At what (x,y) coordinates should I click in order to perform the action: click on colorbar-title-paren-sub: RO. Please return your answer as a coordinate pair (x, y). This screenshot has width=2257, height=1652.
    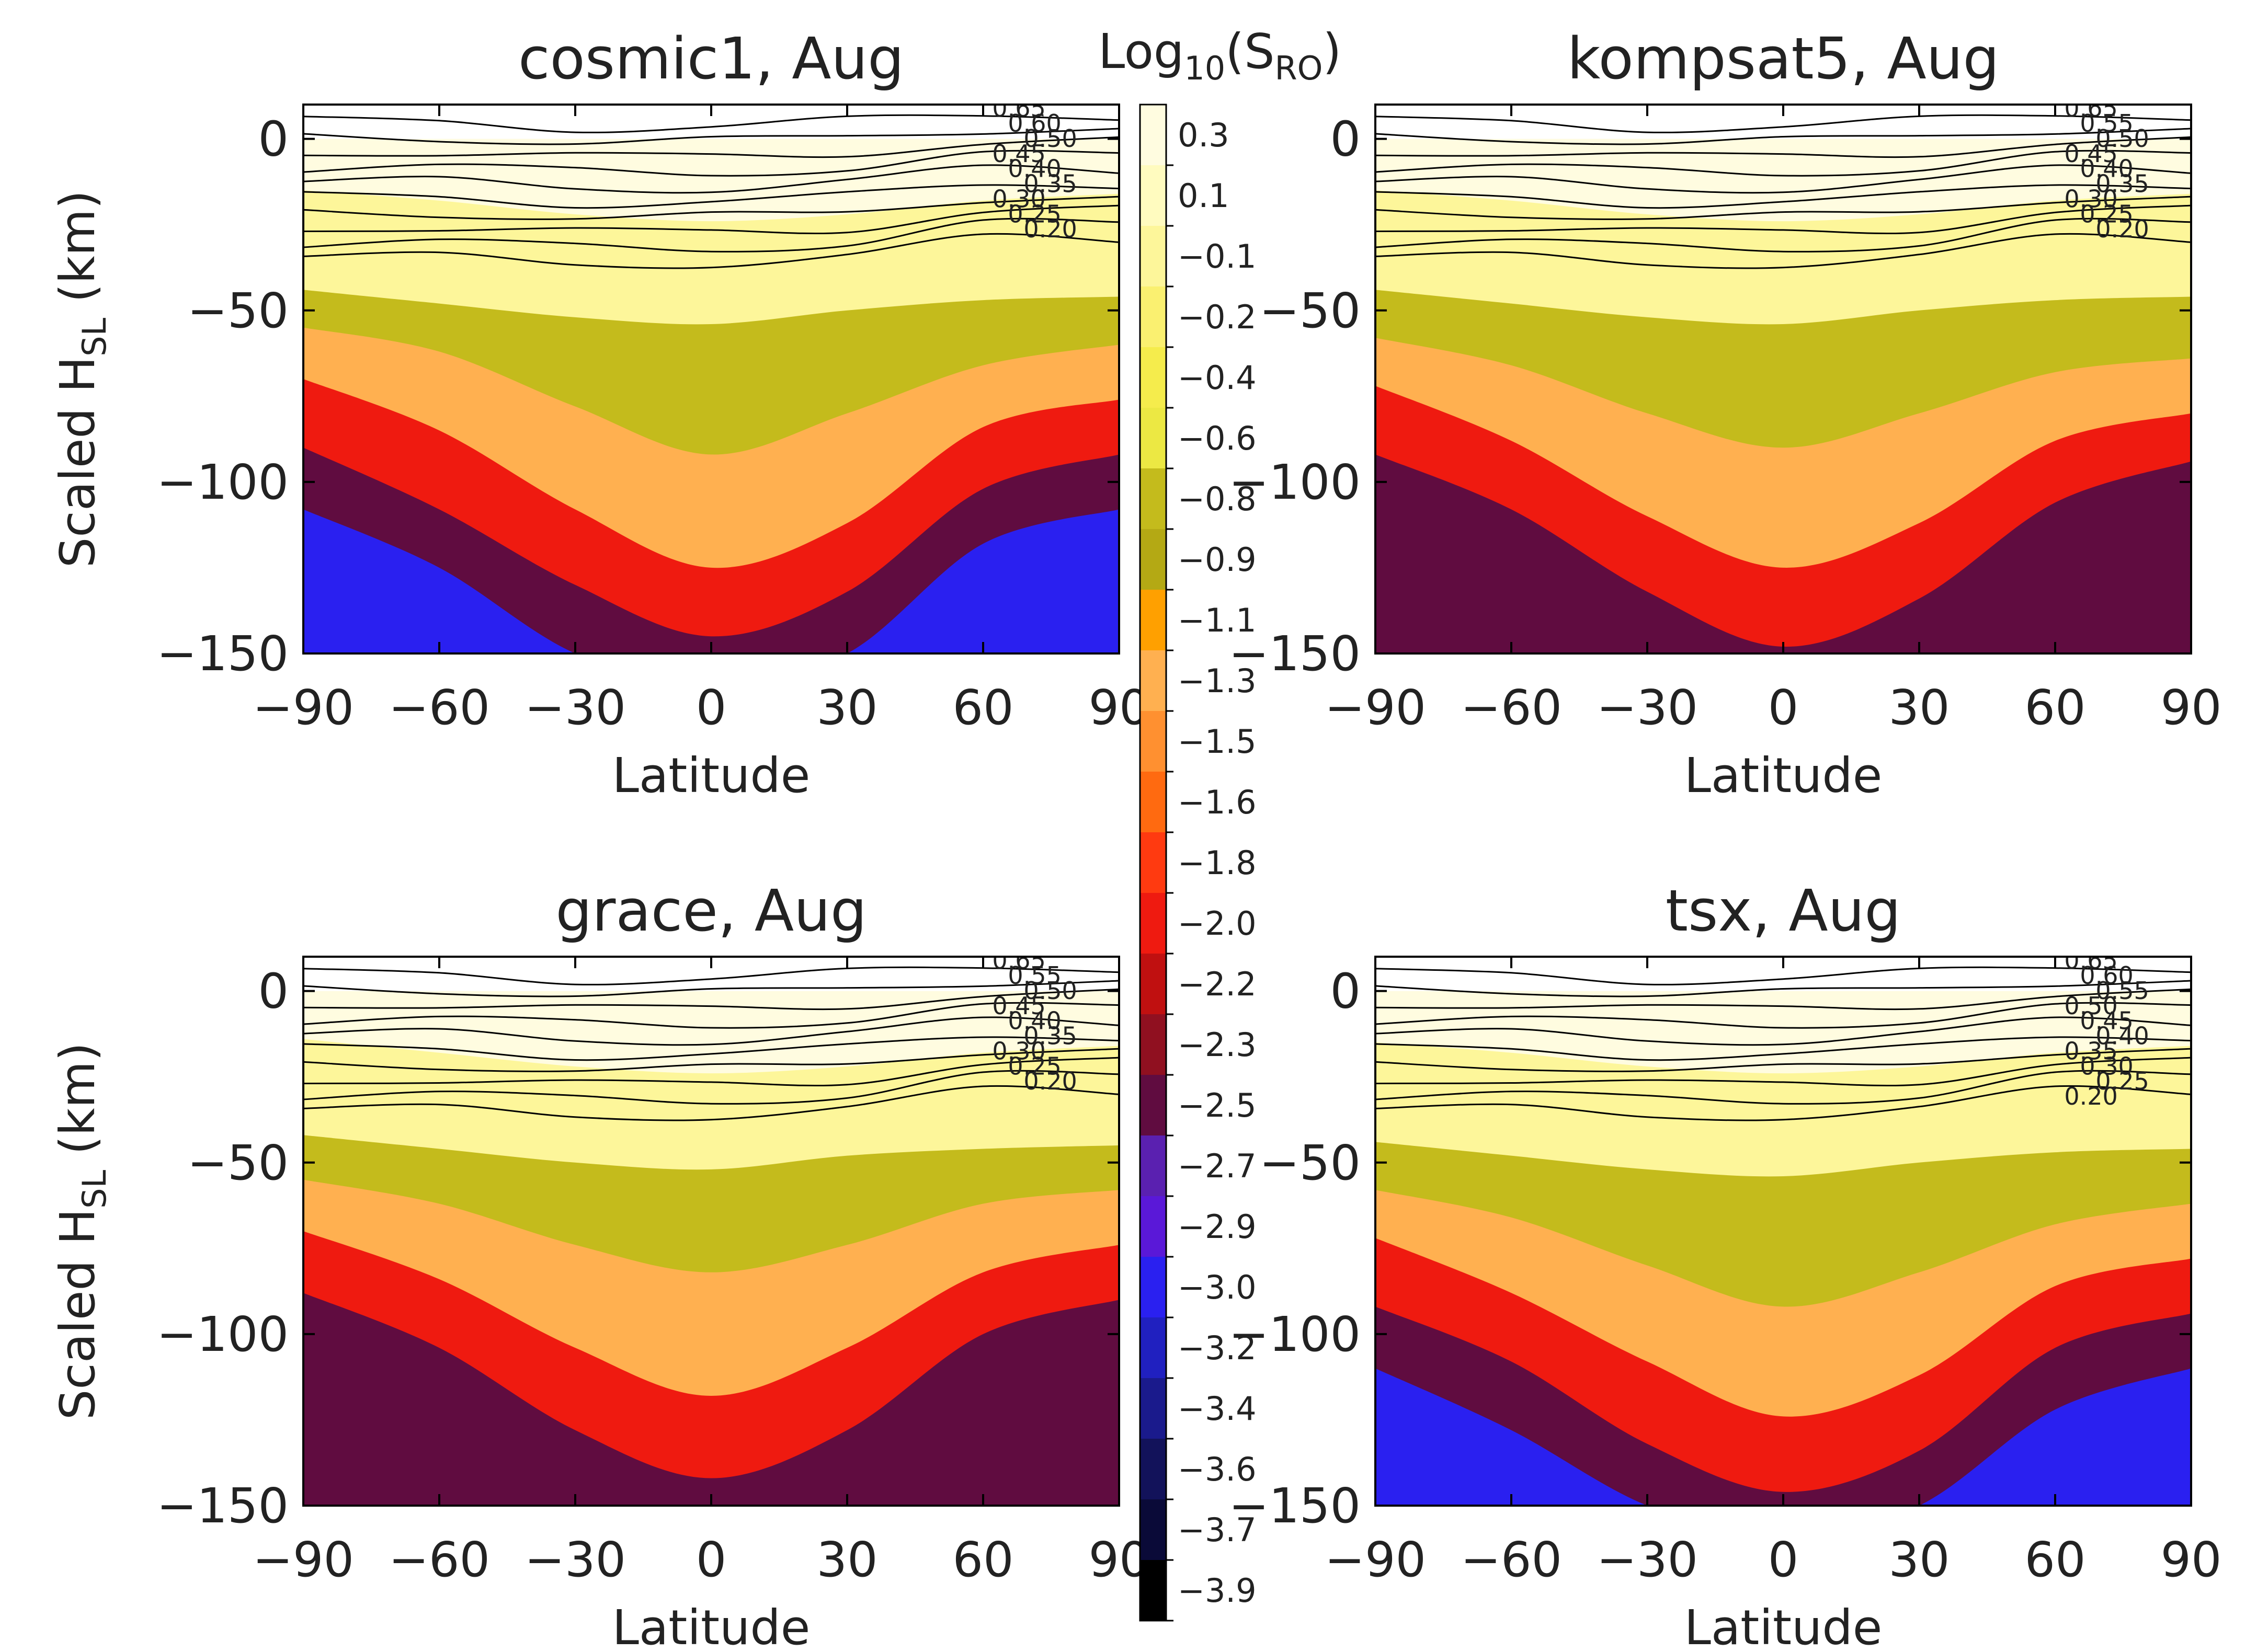
    Looking at the image, I should click on (1299, 68).